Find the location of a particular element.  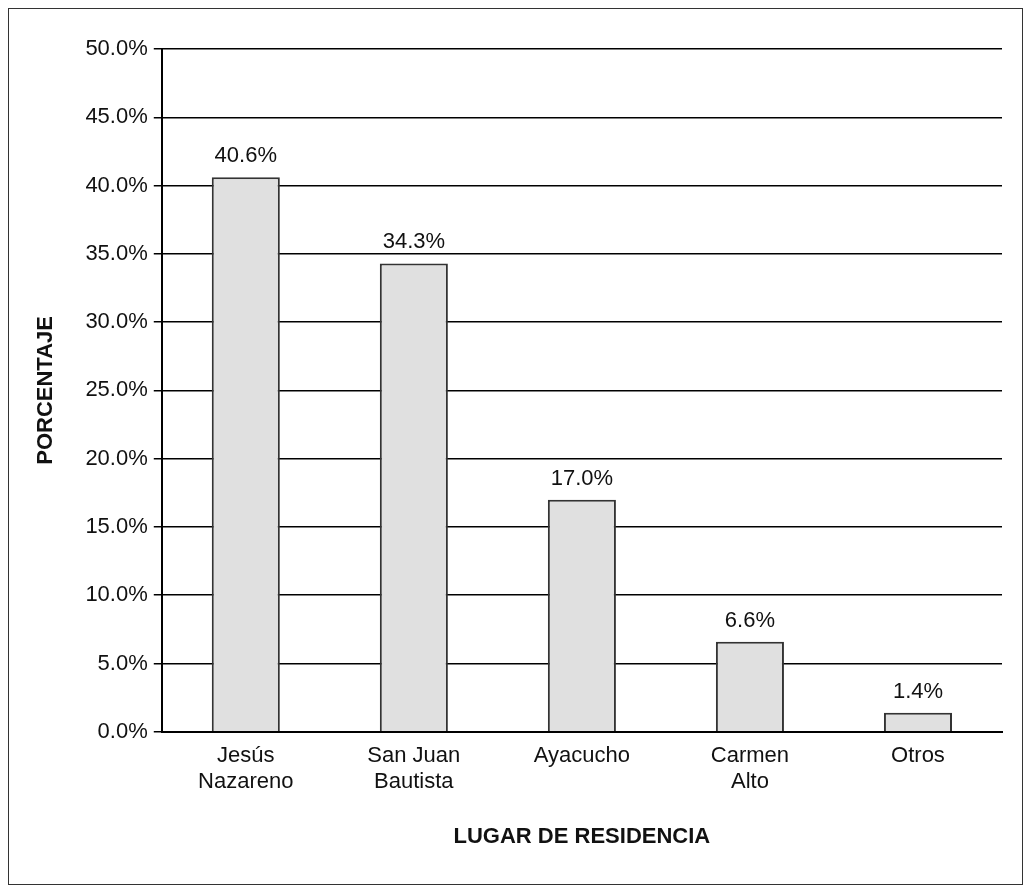

y-tick-label: 10.0% is located at coordinates (116, 594).